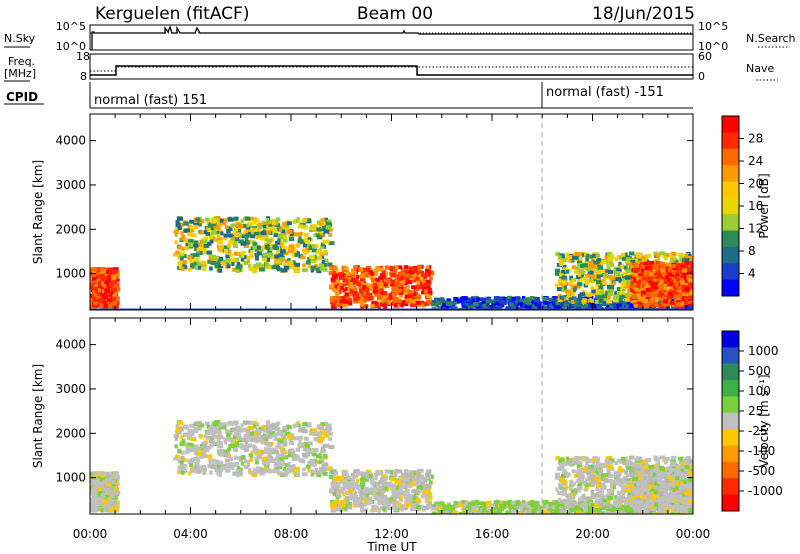 The height and width of the screenshot is (554, 800). I want to click on velocity-heatmap, so click(391, 467).